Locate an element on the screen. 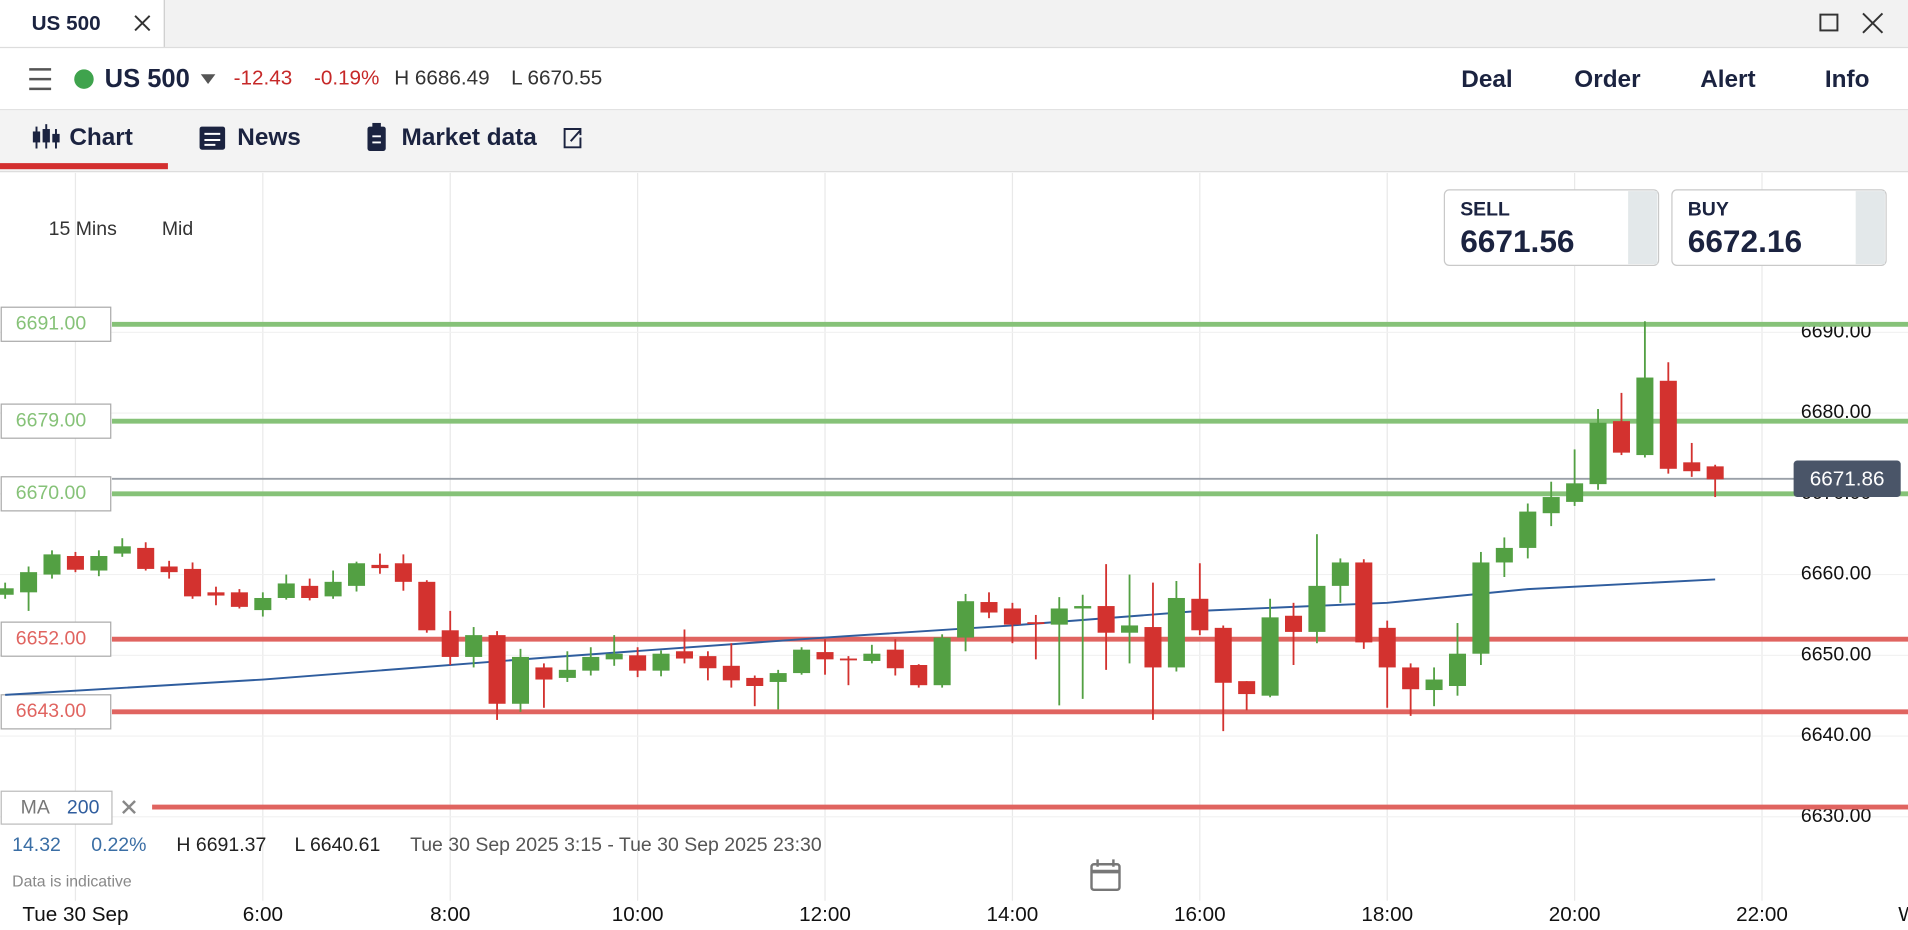 The width and height of the screenshot is (1908, 930). tab-title: US 500 is located at coordinates (66, 23).